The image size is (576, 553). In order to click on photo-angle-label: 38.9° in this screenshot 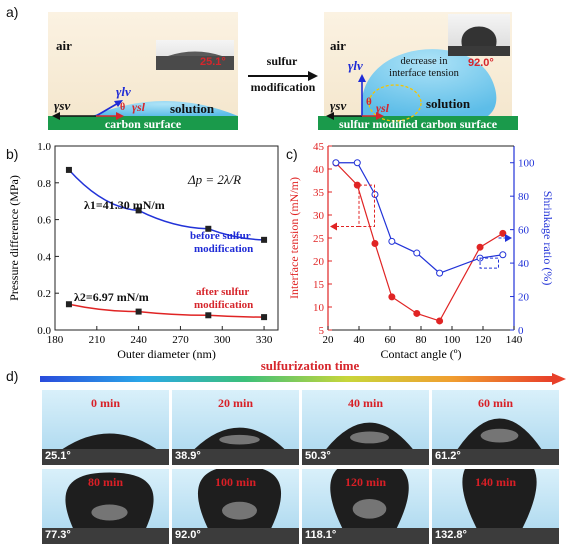, I will do `click(188, 456)`.